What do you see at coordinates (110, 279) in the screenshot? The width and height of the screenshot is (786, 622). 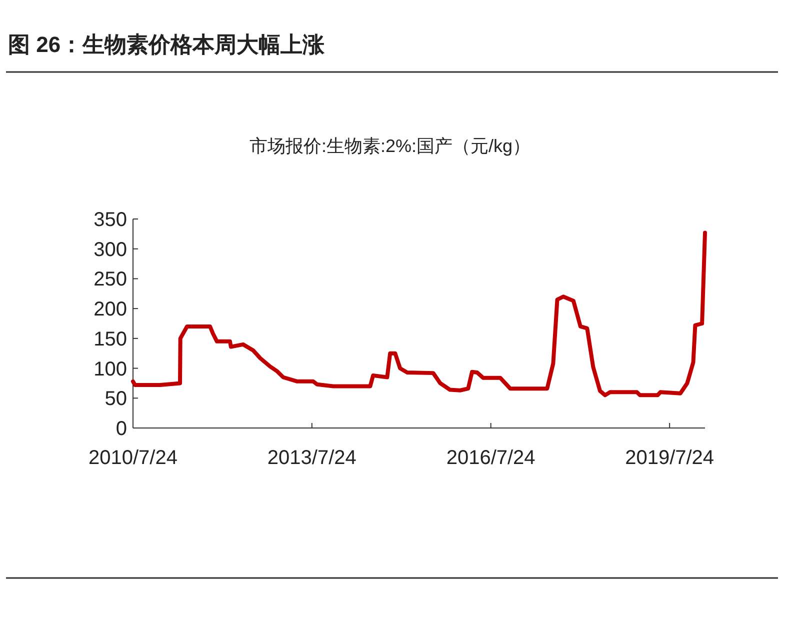 I see `y-tick-label: 250` at bounding box center [110, 279].